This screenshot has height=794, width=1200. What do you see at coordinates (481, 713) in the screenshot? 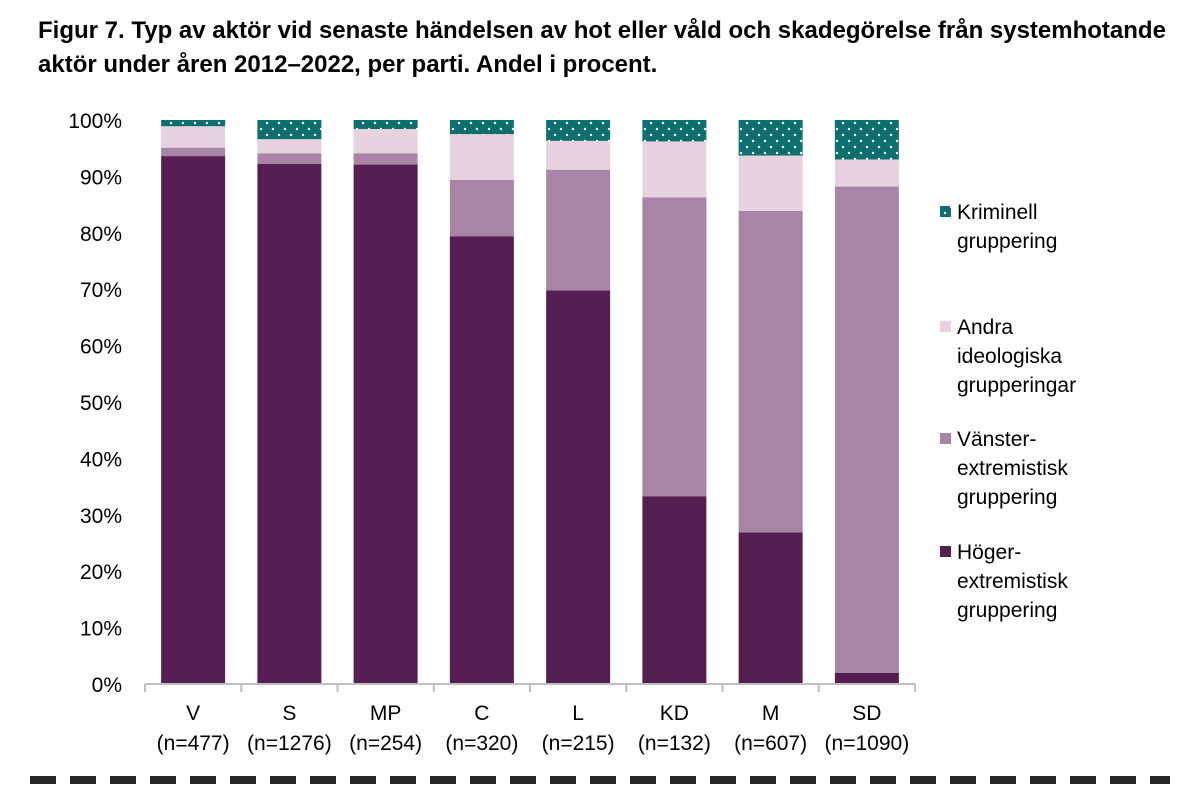
I see `category-label: C` at bounding box center [481, 713].